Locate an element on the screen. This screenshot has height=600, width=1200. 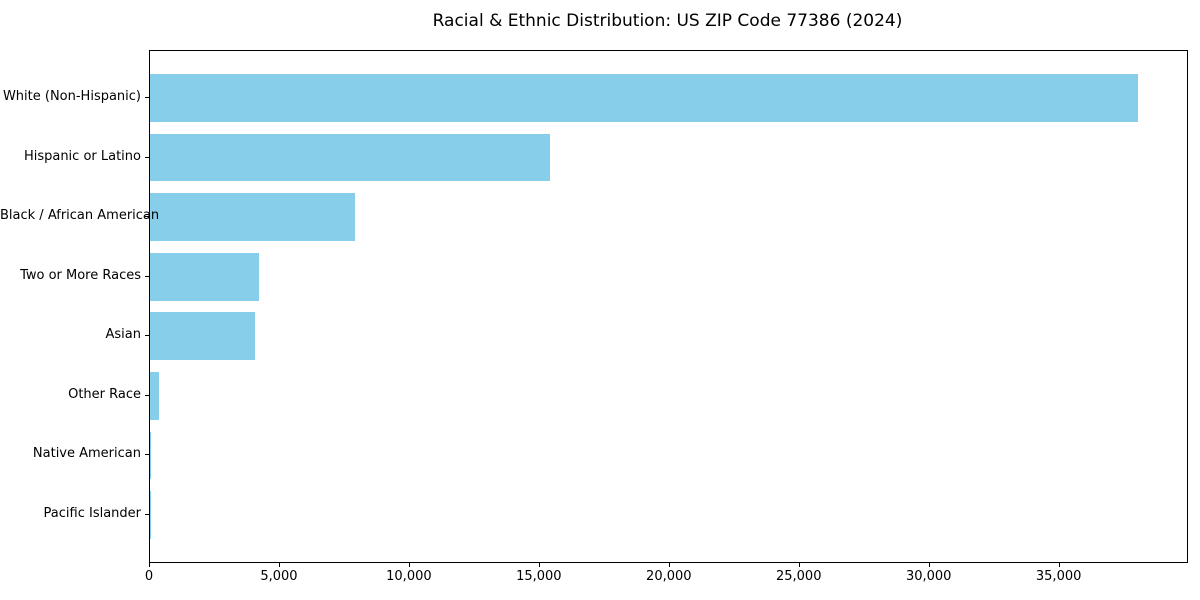
x-tick-label-4: 20,000 is located at coordinates (669, 576).